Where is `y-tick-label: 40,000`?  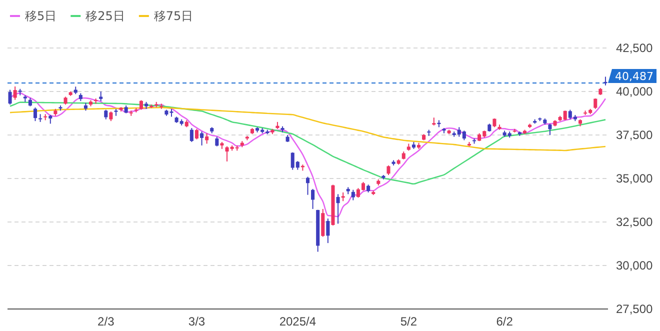 y-tick-label: 40,000 is located at coordinates (635, 91).